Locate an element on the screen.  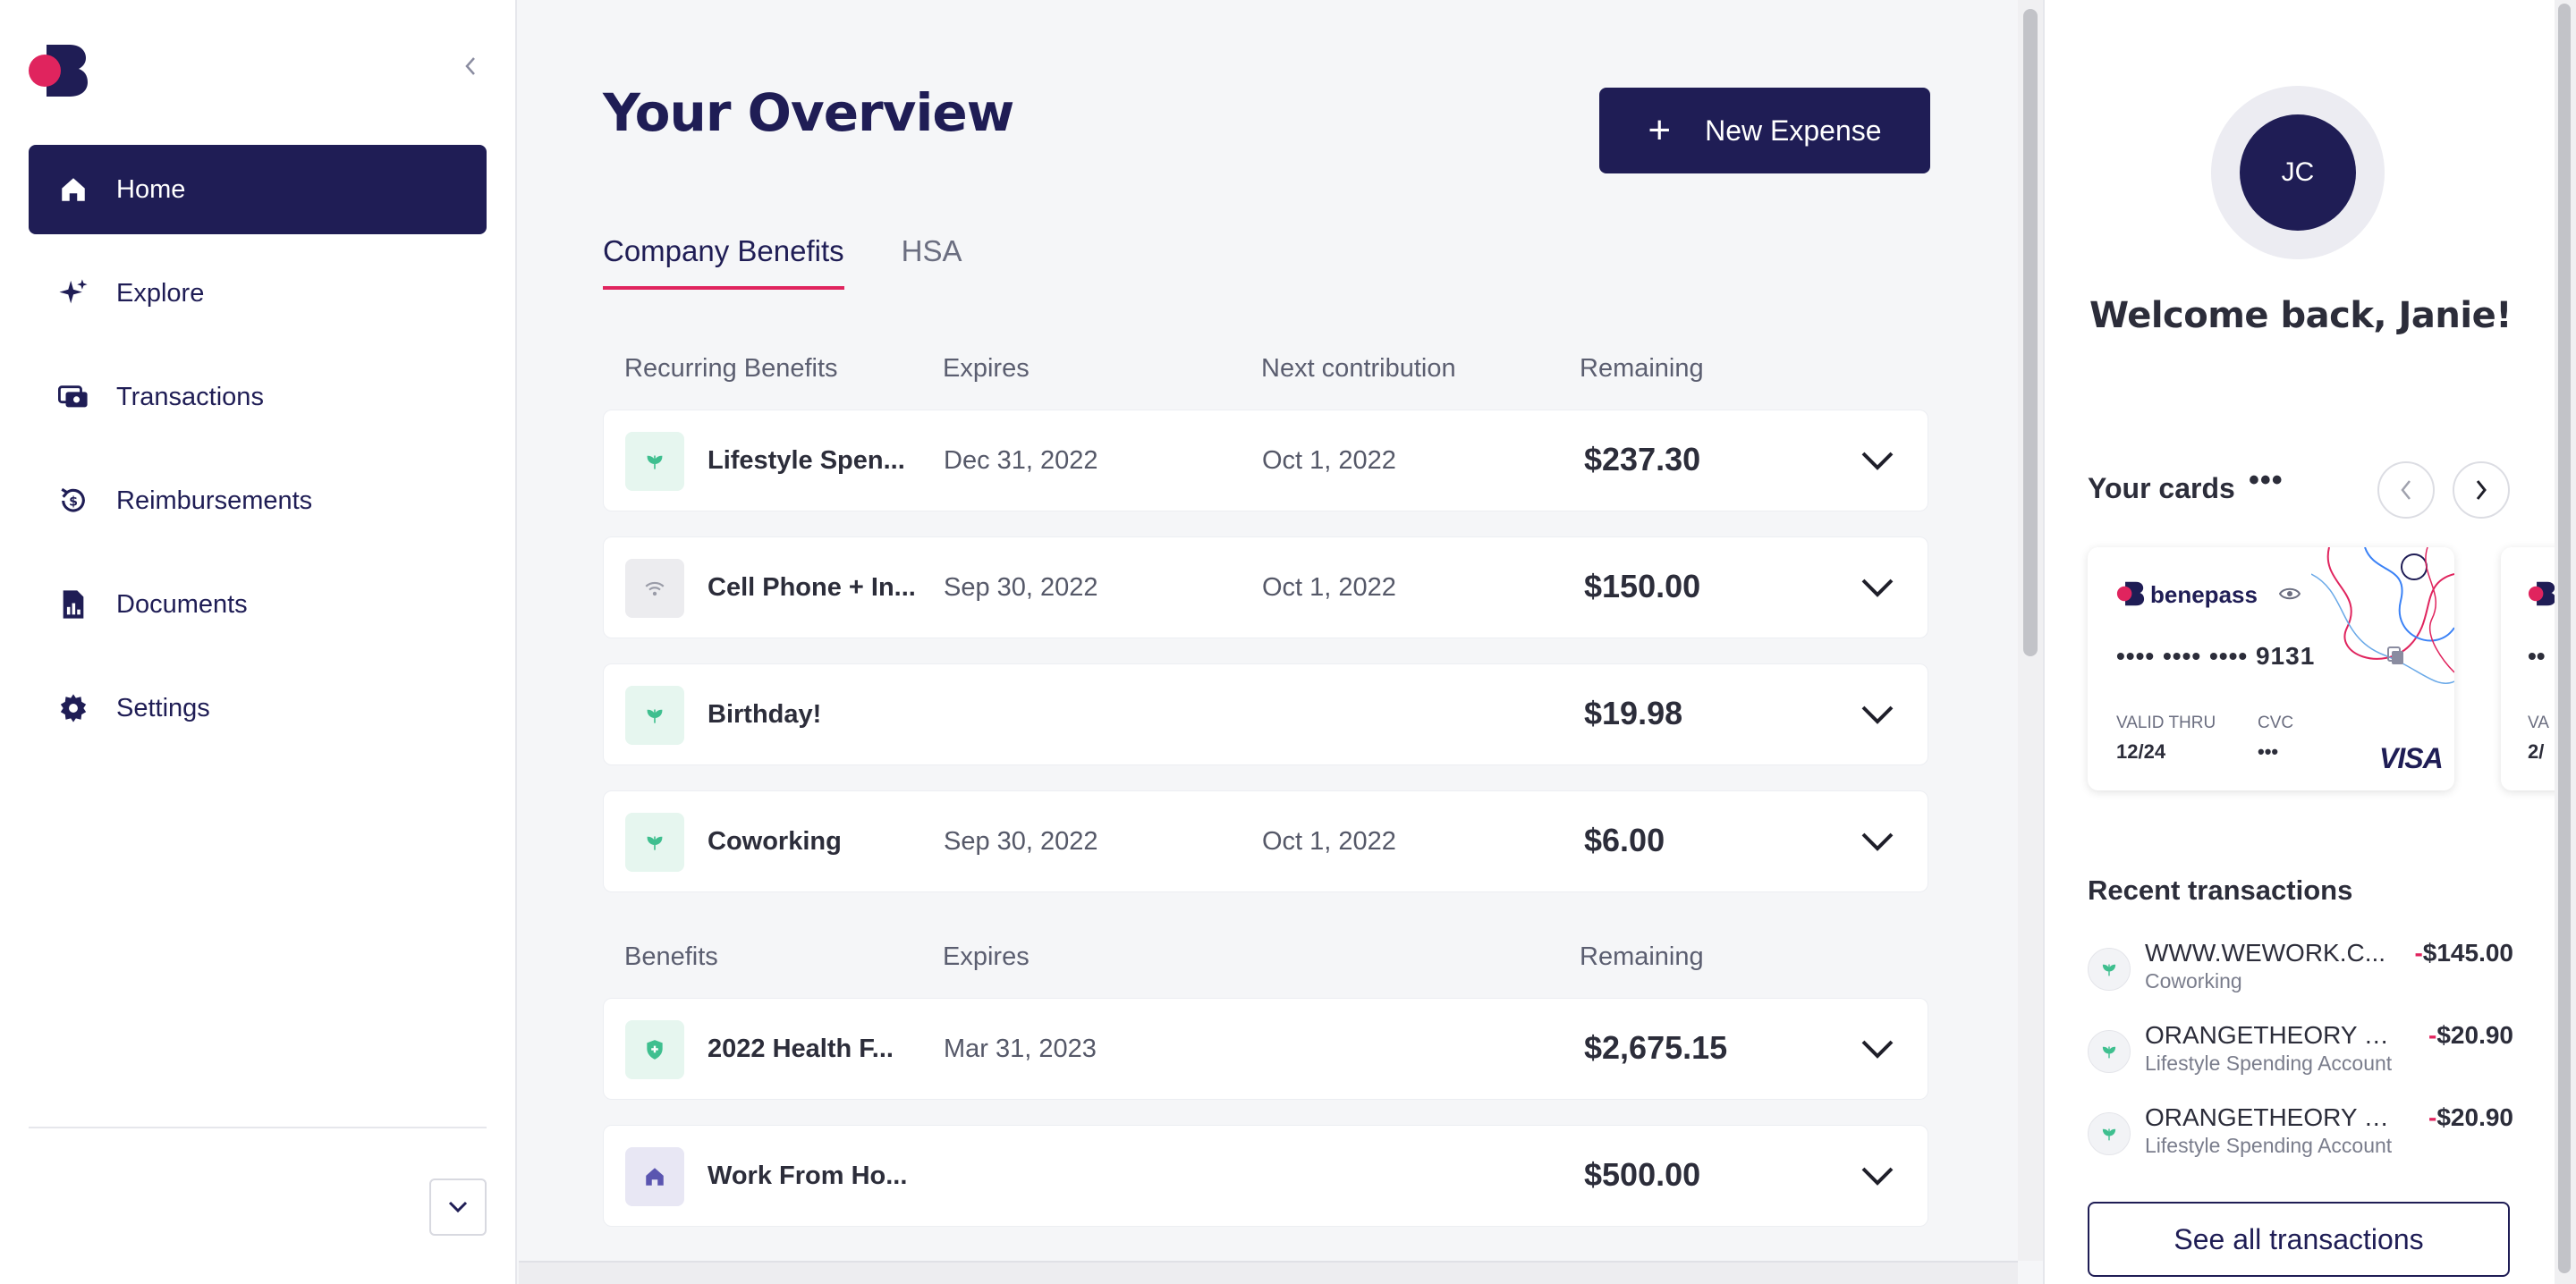
sidebar-item-home: Home is located at coordinates (258, 190).